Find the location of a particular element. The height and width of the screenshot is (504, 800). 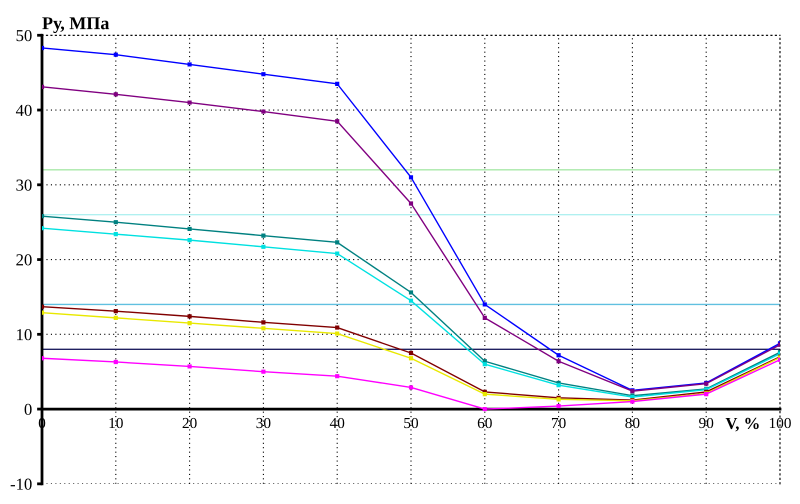

x-tick-label: 70 is located at coordinates (559, 423).